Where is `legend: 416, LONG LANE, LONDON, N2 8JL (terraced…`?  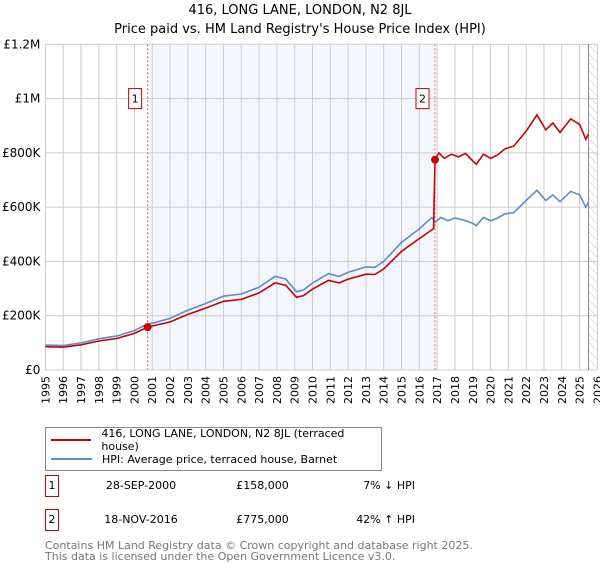 legend: 416, LONG LANE, LONDON, N2 8JL (terraced… is located at coordinates (213, 449).